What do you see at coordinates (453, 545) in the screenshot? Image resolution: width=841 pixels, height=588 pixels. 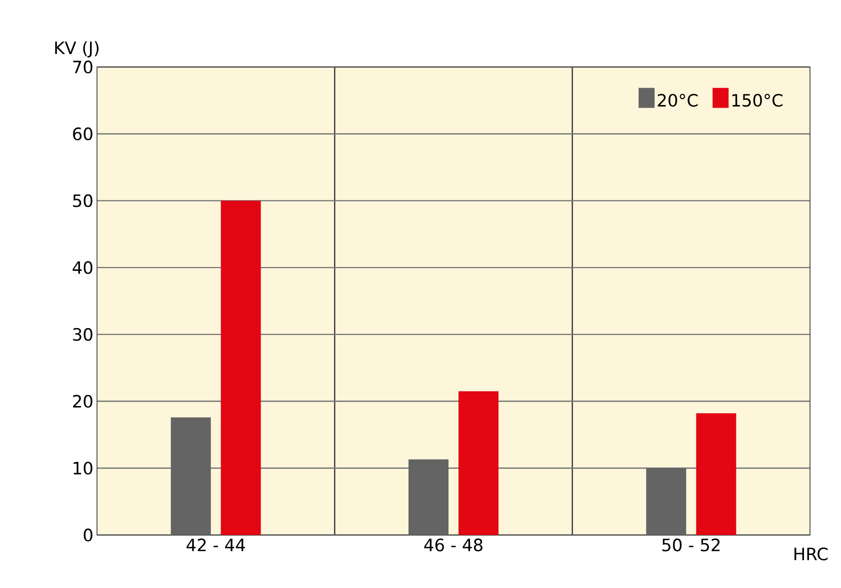 I see `x-tick-label: 46 - 48` at bounding box center [453, 545].